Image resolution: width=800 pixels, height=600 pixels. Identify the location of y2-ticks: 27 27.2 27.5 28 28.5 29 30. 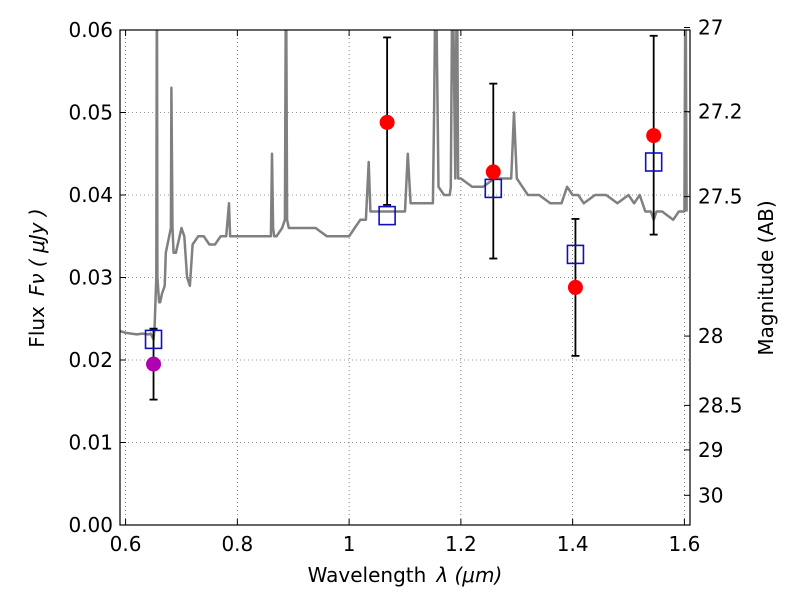
(713, 261).